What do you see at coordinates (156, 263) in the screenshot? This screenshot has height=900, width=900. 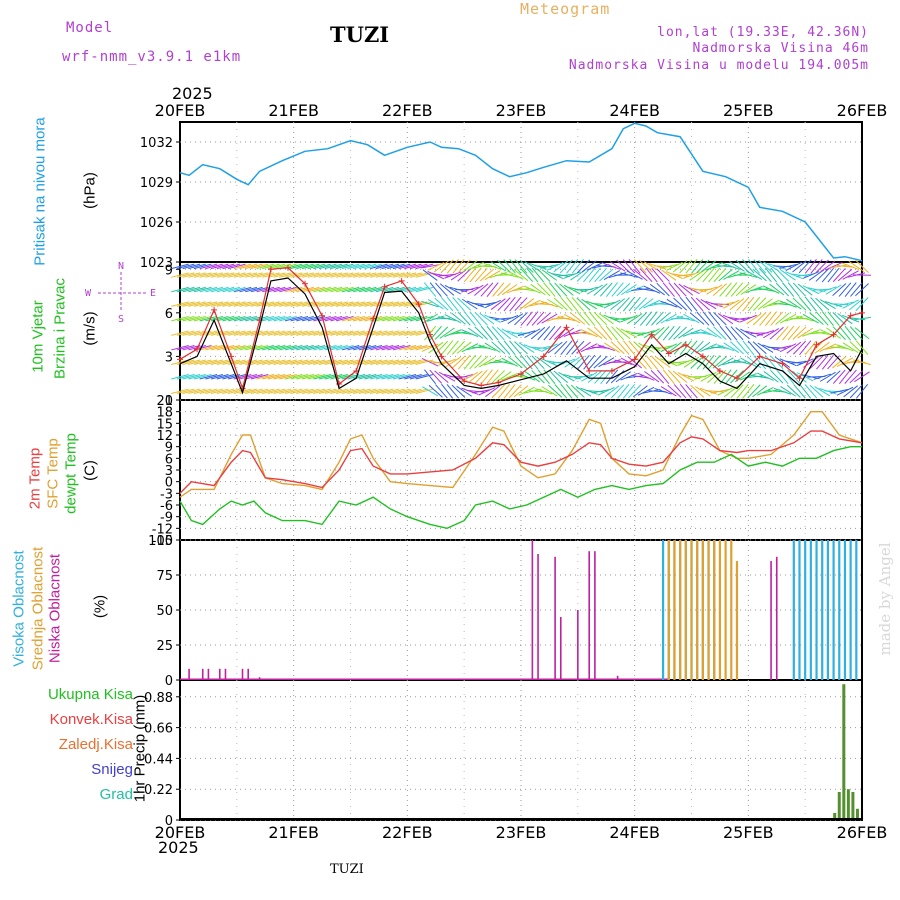 I see `y-tick-label: 1023` at bounding box center [156, 263].